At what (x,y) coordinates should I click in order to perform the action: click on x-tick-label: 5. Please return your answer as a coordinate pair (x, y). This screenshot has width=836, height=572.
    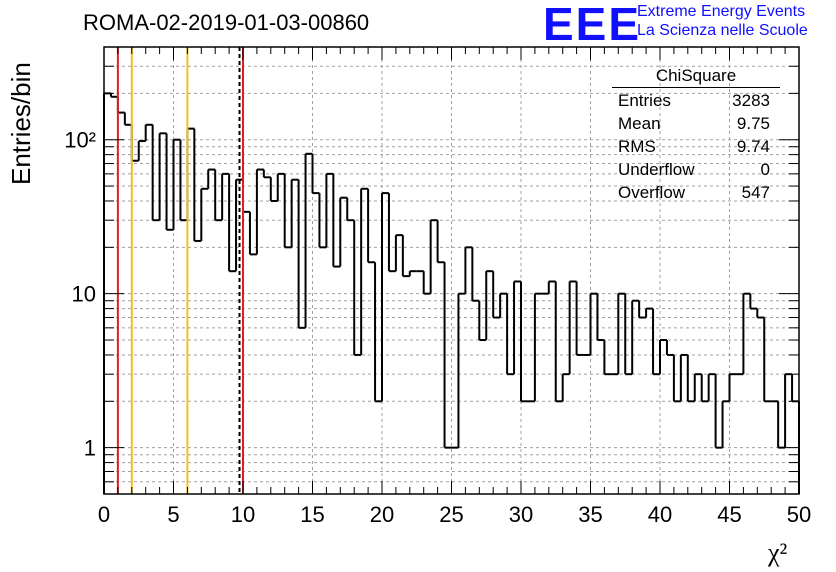
    Looking at the image, I should click on (173, 514).